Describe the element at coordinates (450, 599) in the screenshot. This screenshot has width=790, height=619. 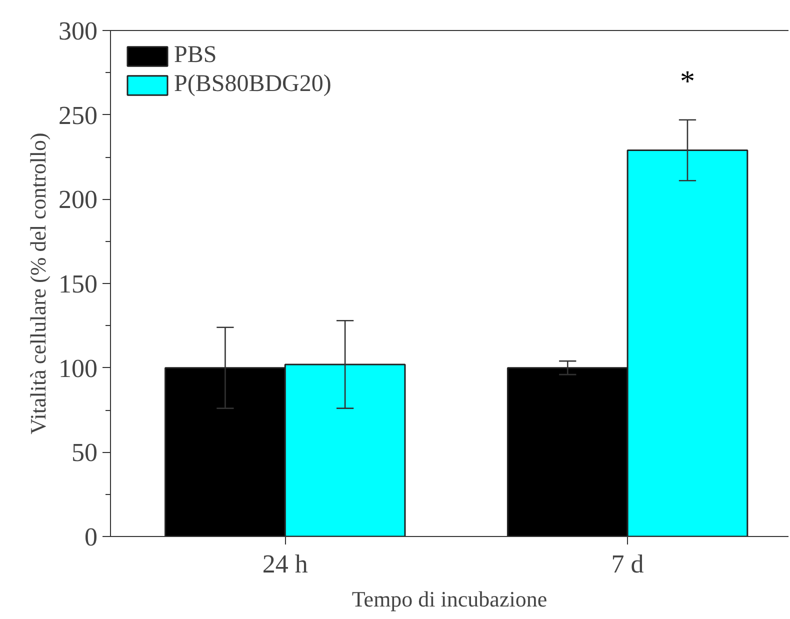
I see `x-axis-title: Tempo di incubazione` at that location.